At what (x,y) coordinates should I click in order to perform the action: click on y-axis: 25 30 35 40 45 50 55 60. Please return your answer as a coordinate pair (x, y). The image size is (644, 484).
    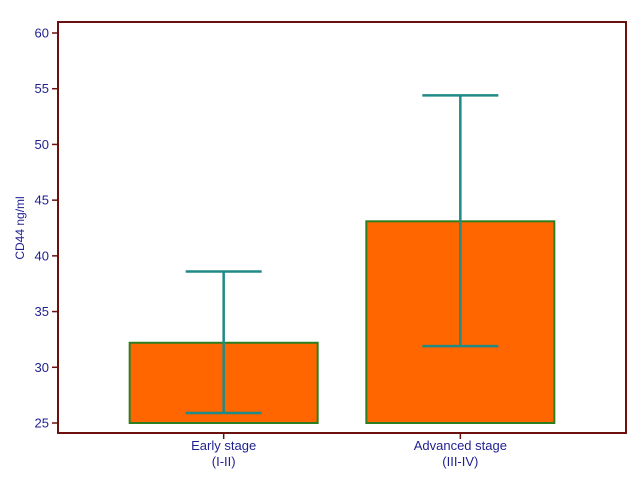
    Looking at the image, I should click on (46, 228).